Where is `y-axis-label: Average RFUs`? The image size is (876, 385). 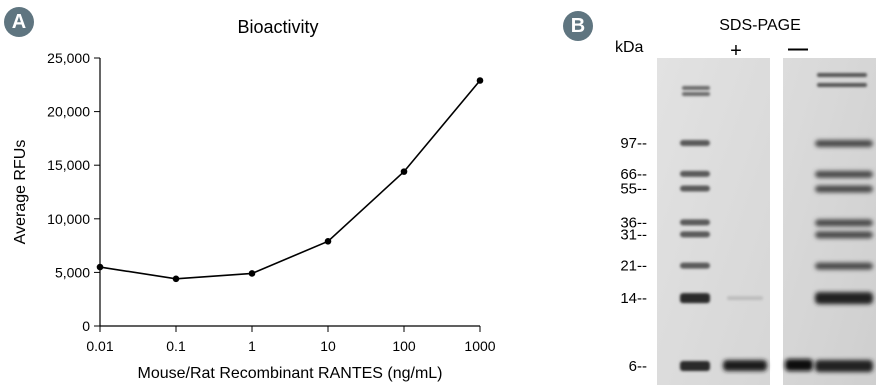 y-axis-label: Average RFUs is located at coordinates (20, 192).